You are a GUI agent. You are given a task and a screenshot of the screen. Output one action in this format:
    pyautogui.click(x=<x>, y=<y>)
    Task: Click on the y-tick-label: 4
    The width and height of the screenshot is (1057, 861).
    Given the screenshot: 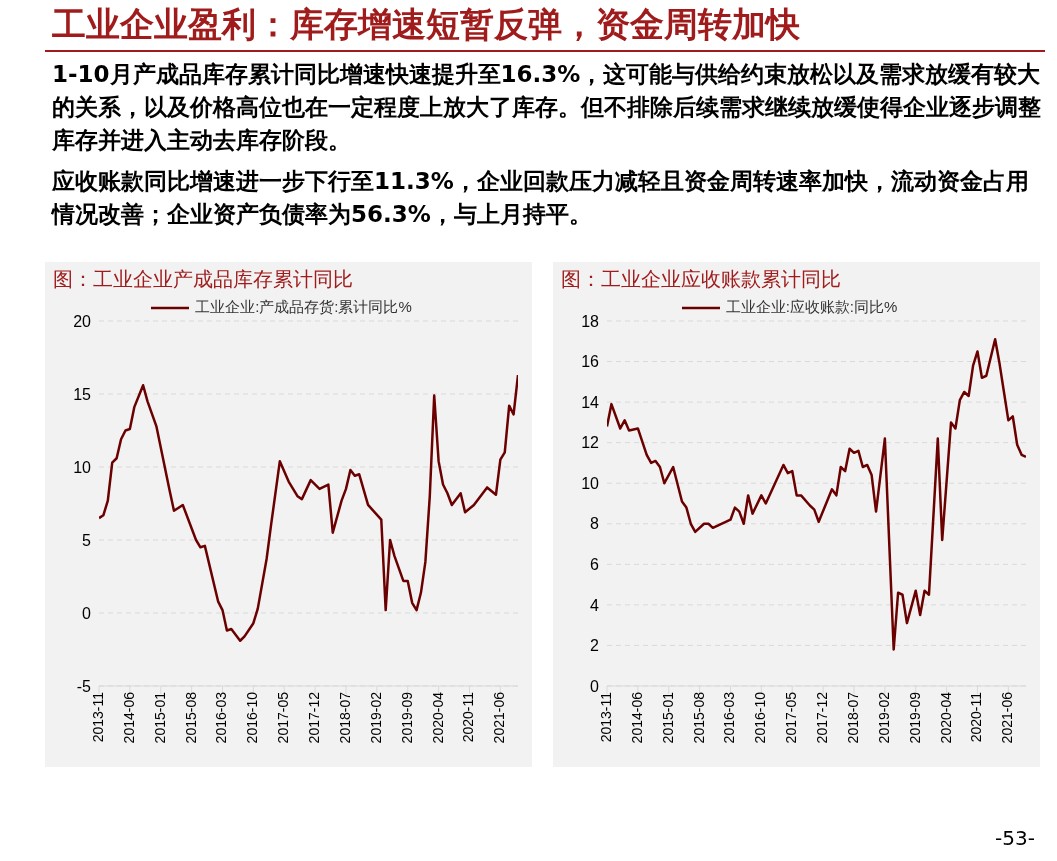 What is the action you would take?
    pyautogui.click(x=595, y=605)
    